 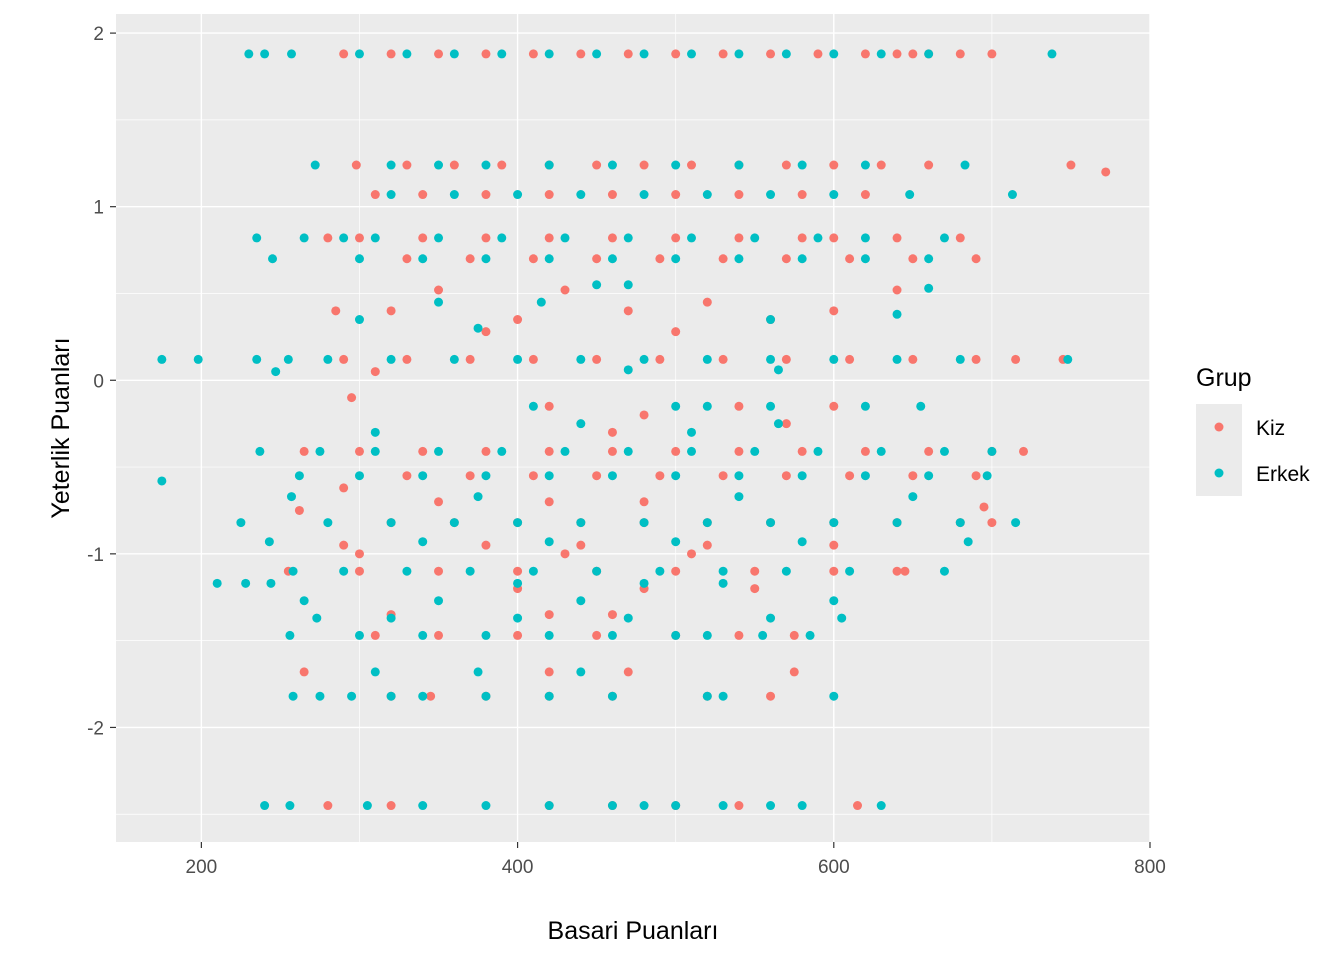 What do you see at coordinates (1270, 428) in the screenshot?
I see `legend-label: Kiz` at bounding box center [1270, 428].